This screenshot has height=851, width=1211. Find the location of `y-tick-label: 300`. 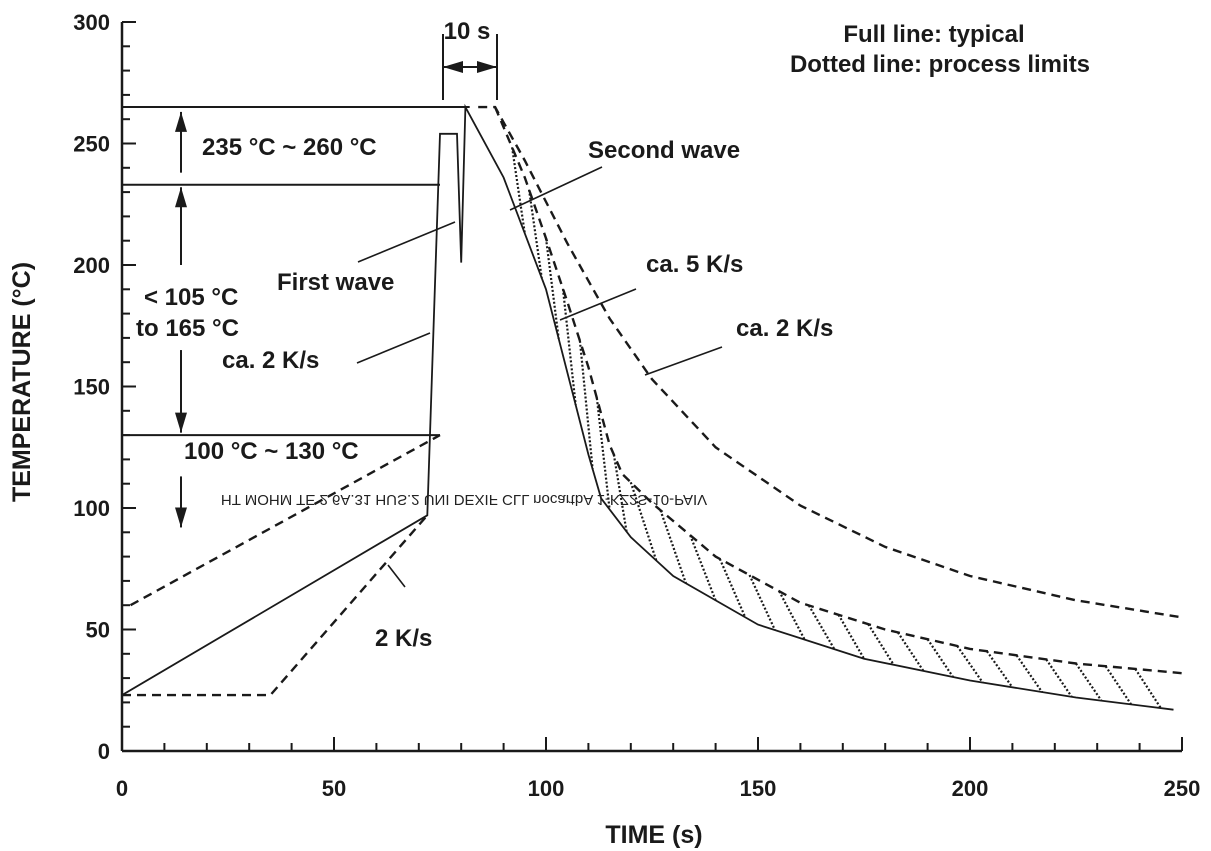

y-tick-label: 300 is located at coordinates (91, 22).